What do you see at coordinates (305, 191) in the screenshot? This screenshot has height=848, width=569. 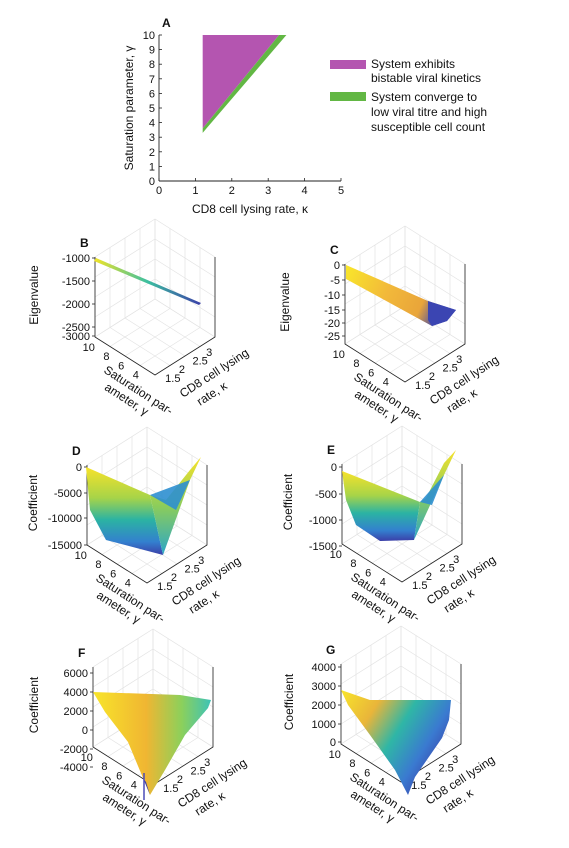 I see `x-tick-label: 4` at bounding box center [305, 191].